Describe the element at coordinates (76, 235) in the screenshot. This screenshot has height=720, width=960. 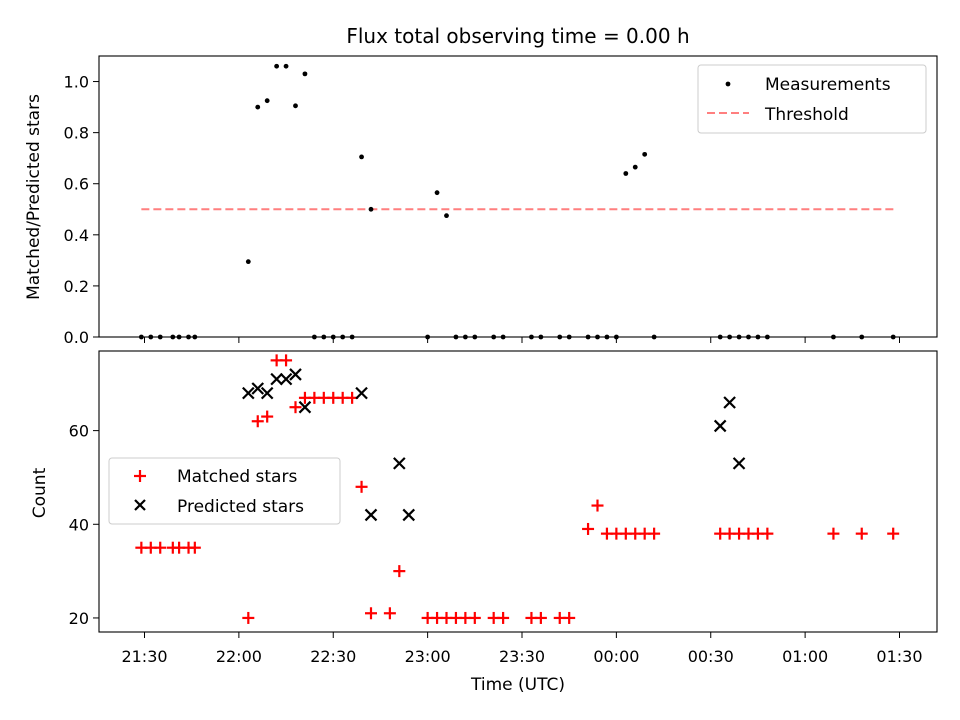
I see `top-y-tick-label: 0.4` at that location.